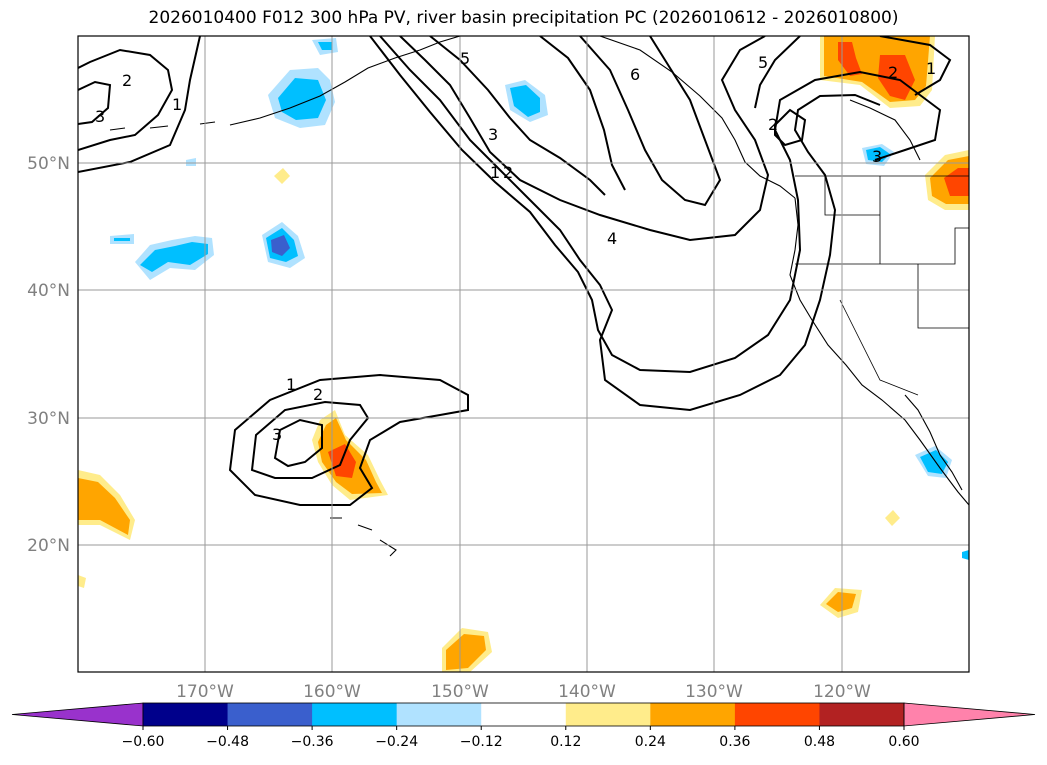 The image size is (1047, 765). What do you see at coordinates (77, 714) in the screenshot?
I see `colorbar-min-extend` at bounding box center [77, 714].